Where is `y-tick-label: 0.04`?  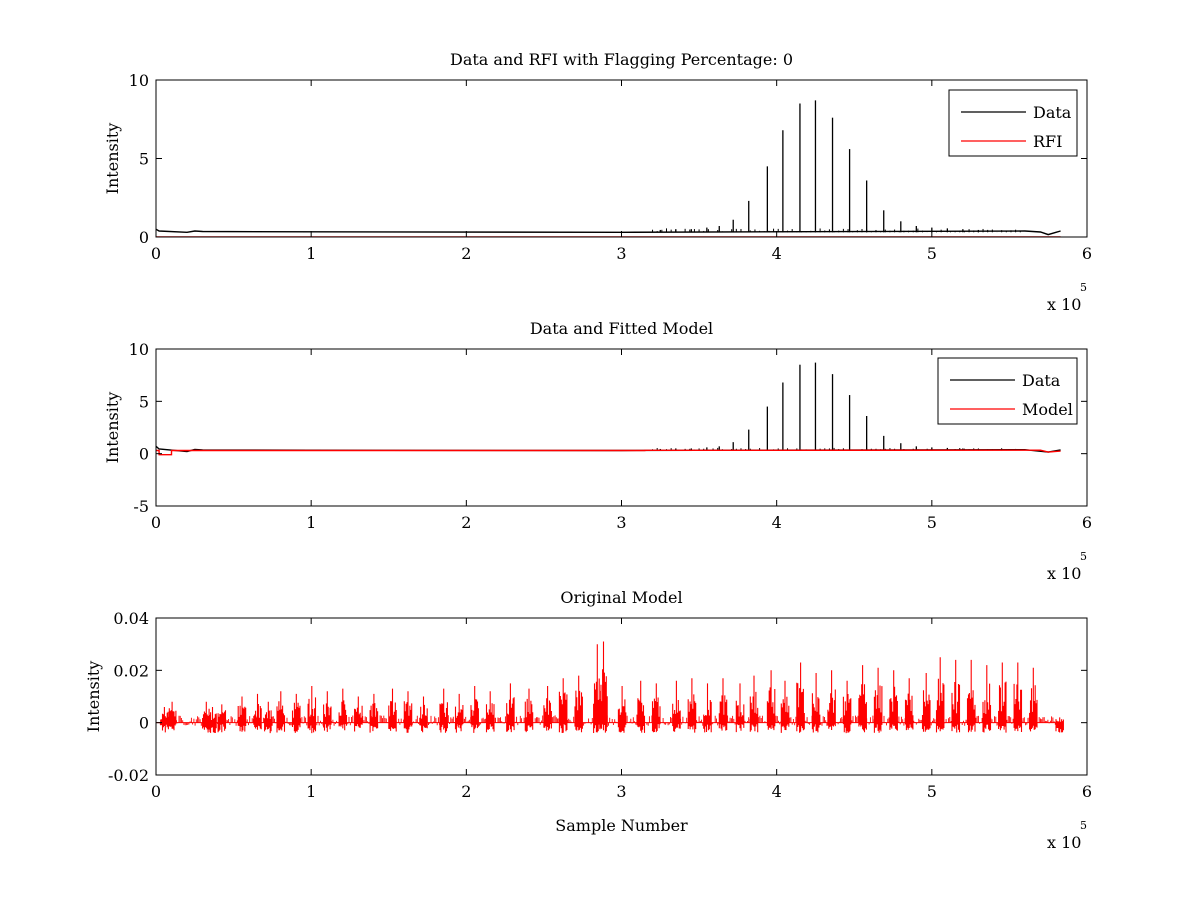 y-tick-label: 0.04 is located at coordinates (131, 618).